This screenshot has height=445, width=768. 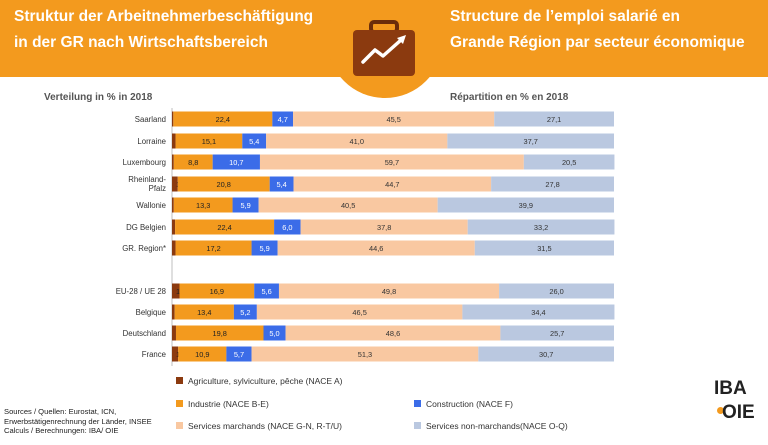 I want to click on sources-line3: Calculs / Berechnungen: IBA/ OIE, so click(x=61, y=431).